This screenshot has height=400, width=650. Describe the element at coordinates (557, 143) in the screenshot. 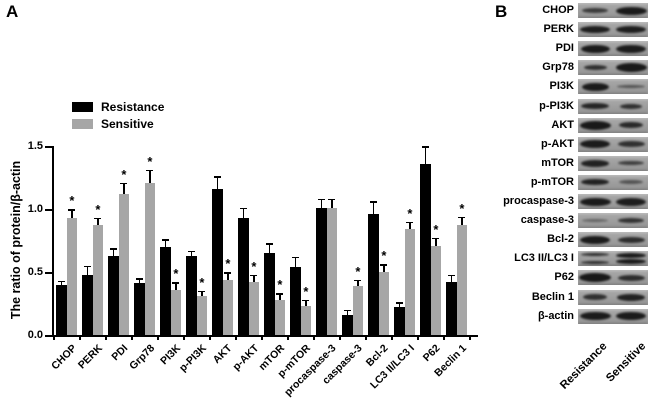

I see `blot-row-label: p-AKT` at that location.